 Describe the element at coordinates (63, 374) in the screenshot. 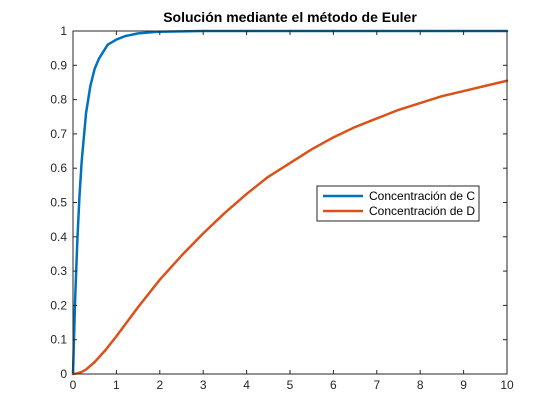

I see `y-tick-label: 0` at that location.